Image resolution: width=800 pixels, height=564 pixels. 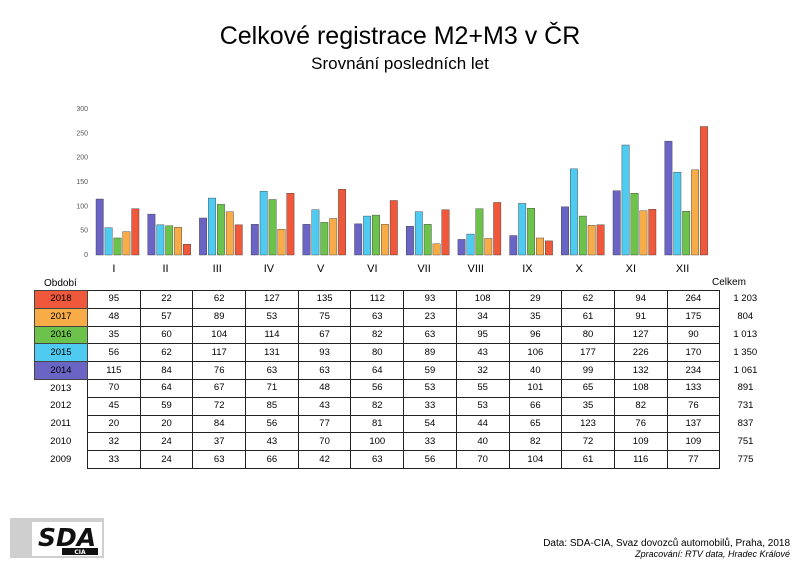 I want to click on table-cell: 48, so click(x=114, y=317).